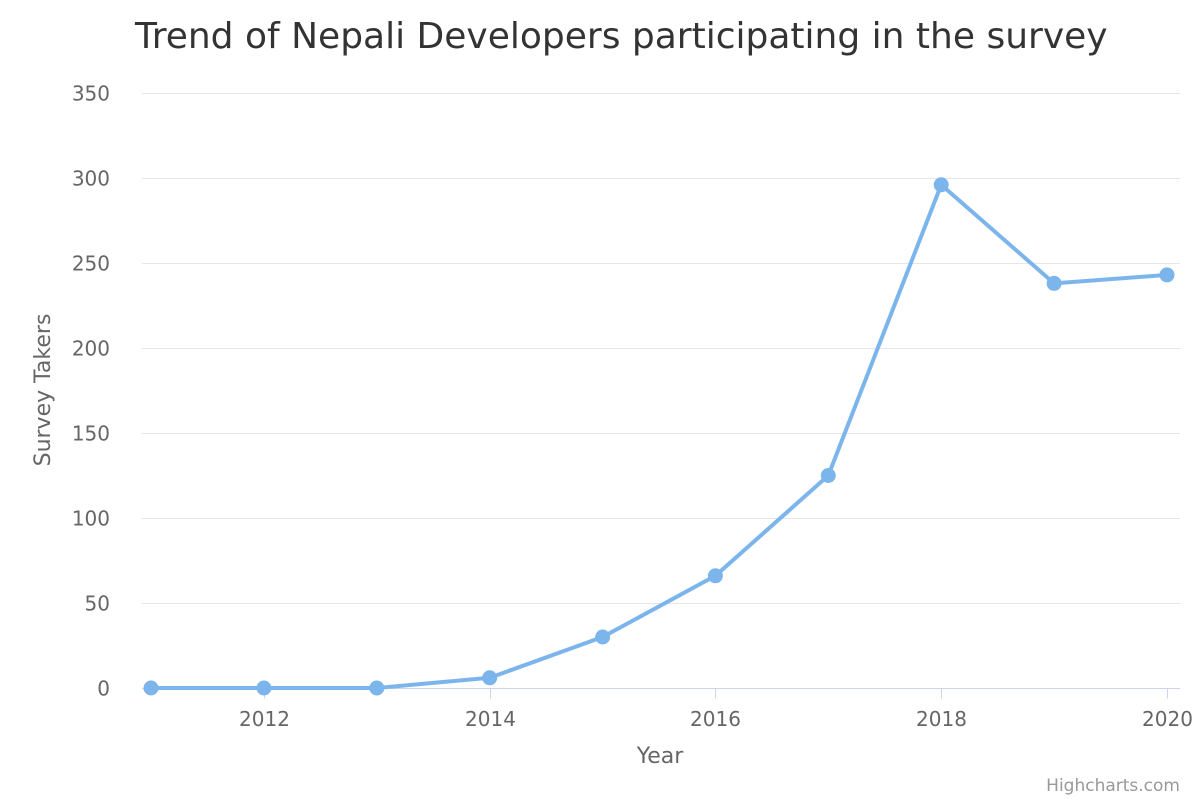 The height and width of the screenshot is (800, 1200). What do you see at coordinates (43, 390) in the screenshot?
I see `y-axis-title: Survey Takers` at bounding box center [43, 390].